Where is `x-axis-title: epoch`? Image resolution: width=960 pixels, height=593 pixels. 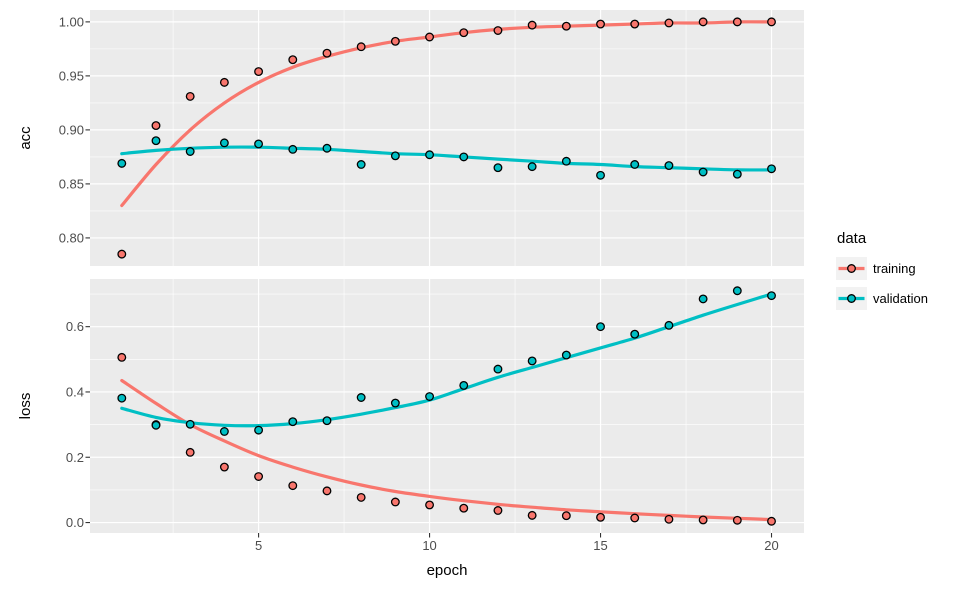 x-axis-title: epoch is located at coordinates (447, 570).